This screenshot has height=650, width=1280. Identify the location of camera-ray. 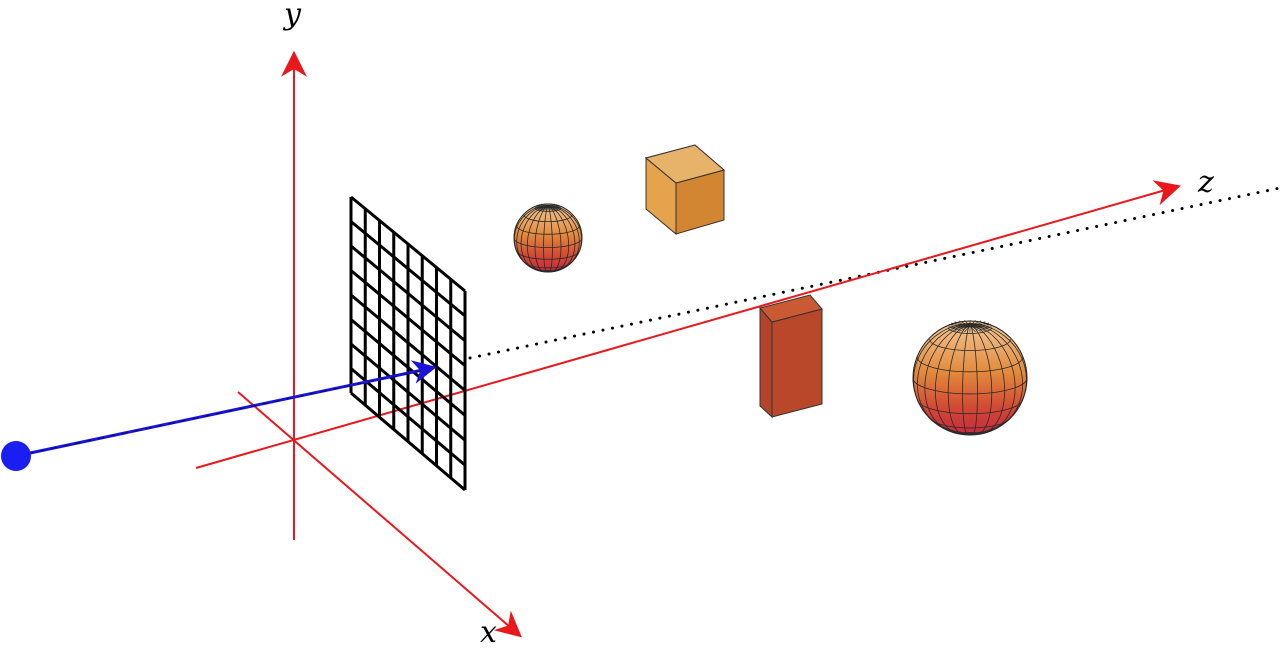
(219, 415).